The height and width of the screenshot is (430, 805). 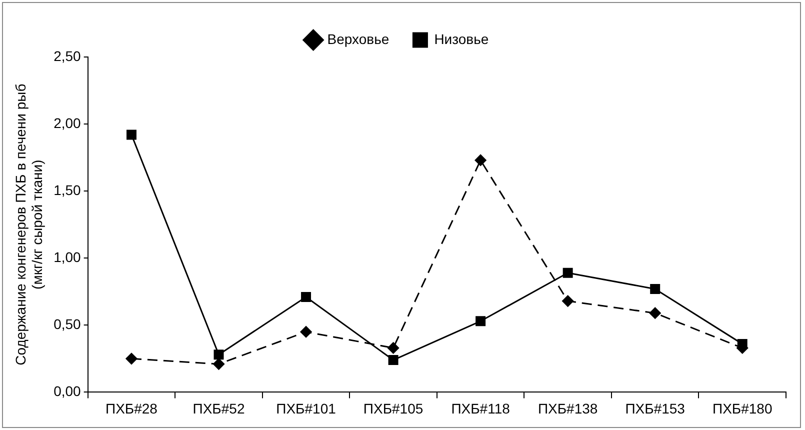 What do you see at coordinates (68, 391) in the screenshot?
I see `y-tick-label: 0,00` at bounding box center [68, 391].